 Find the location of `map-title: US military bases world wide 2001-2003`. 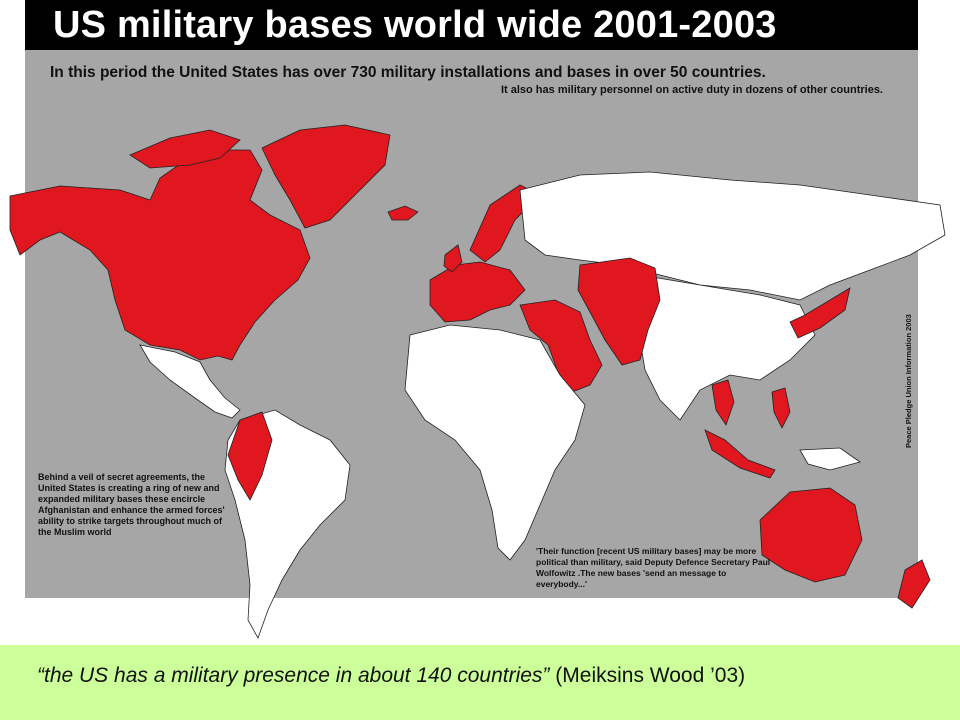

map-title: US military bases world wide 2001-2003 is located at coordinates (471, 25).